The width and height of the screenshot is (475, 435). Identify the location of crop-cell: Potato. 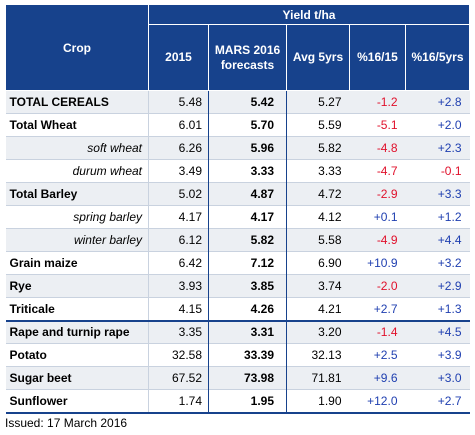
(77, 355).